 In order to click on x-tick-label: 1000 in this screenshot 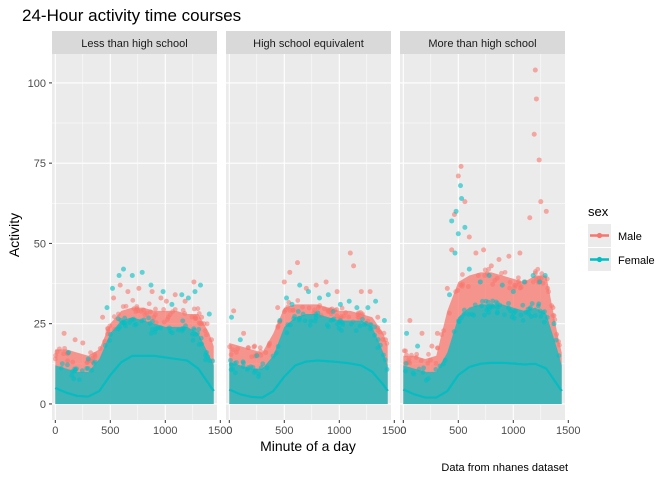, I will do `click(339, 431)`.